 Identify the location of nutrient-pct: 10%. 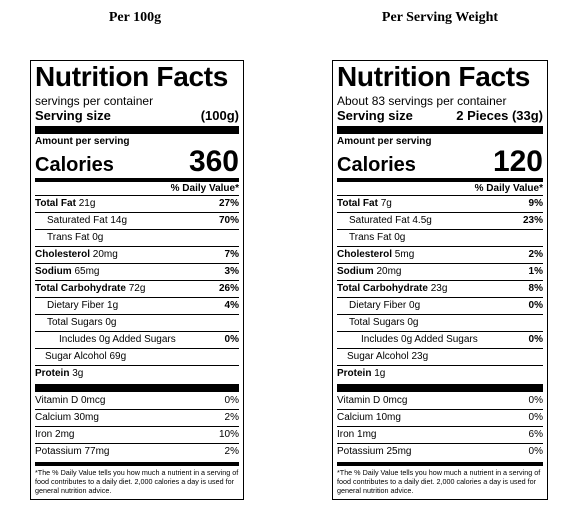
(228, 434).